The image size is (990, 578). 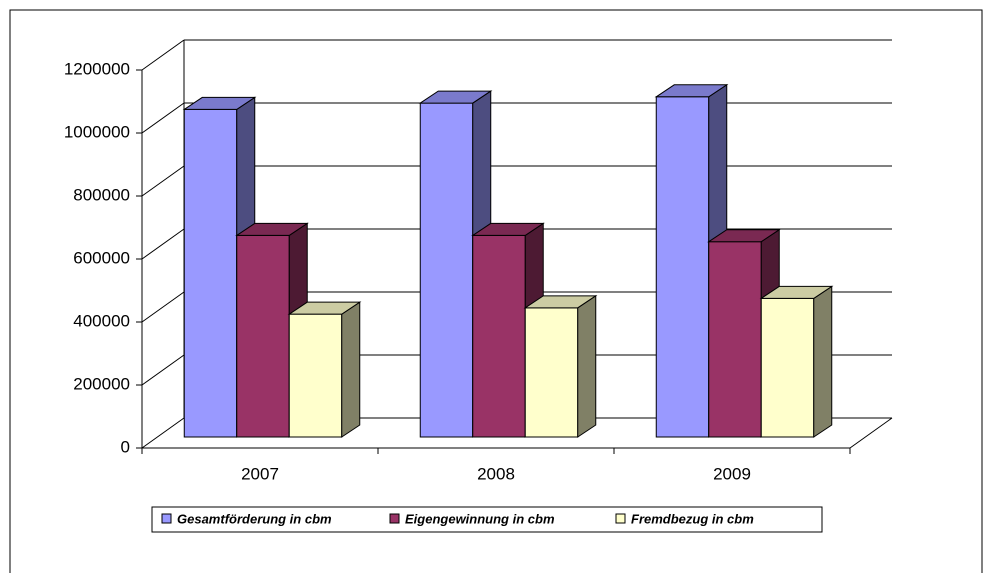 I want to click on legend-box, so click(x=487, y=519).